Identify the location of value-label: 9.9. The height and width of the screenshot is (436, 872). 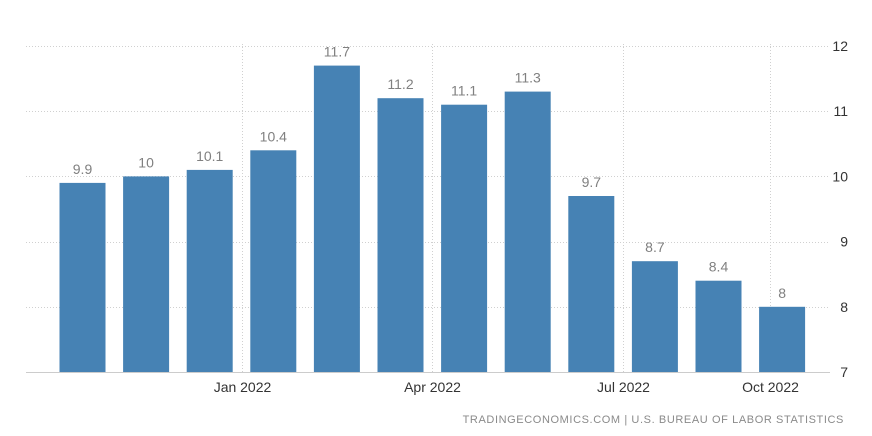
(83, 169).